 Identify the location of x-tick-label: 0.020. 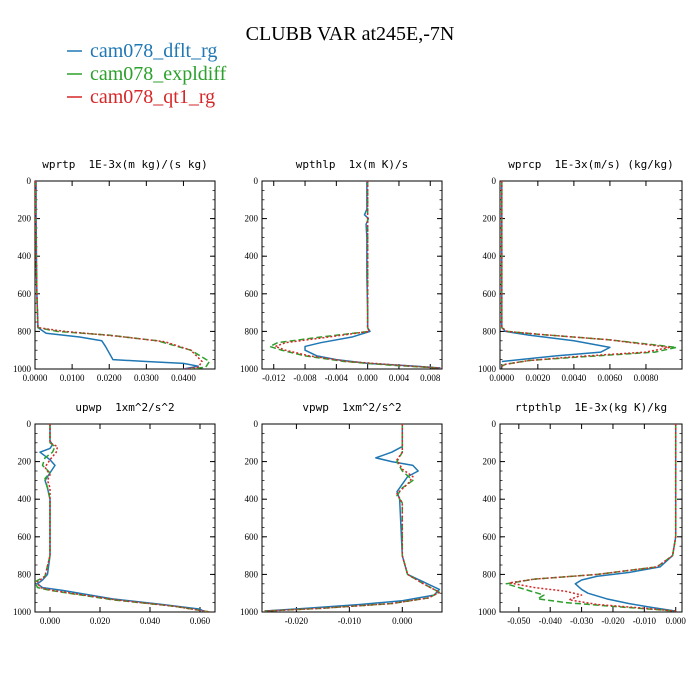
(100, 621).